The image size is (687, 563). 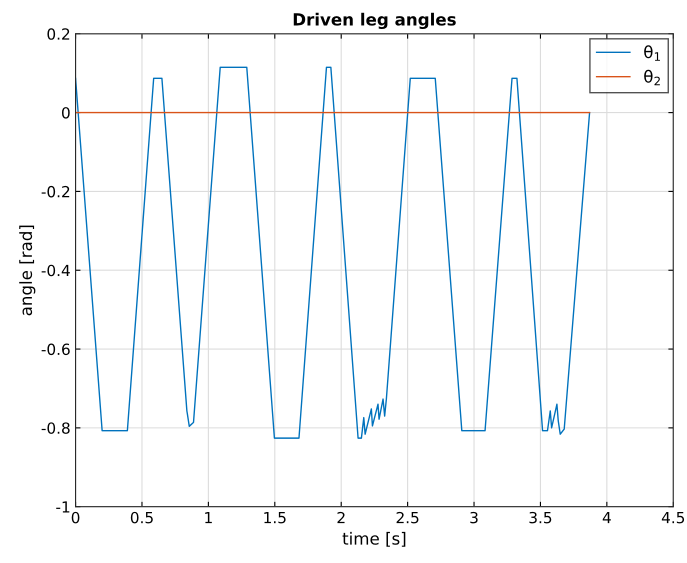 I want to click on x-axis-title: time [s], so click(x=374, y=539).